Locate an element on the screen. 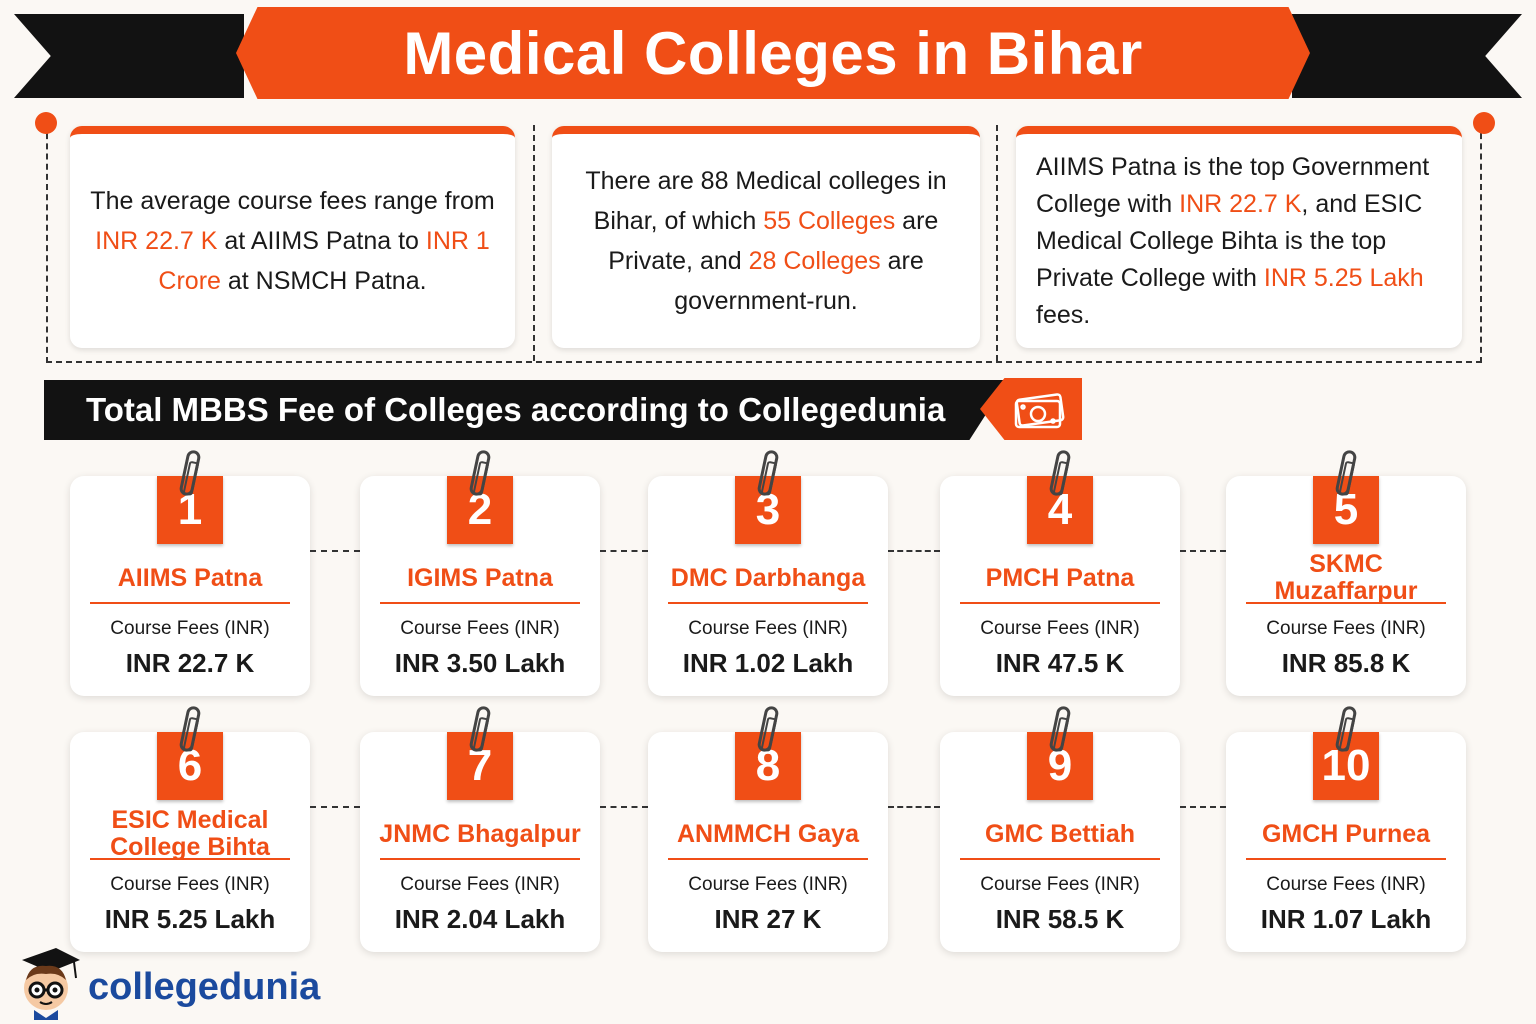  college-card: 8 ANMMCH Gaya Course Fees (INR) INR 27 K is located at coordinates (768, 828).